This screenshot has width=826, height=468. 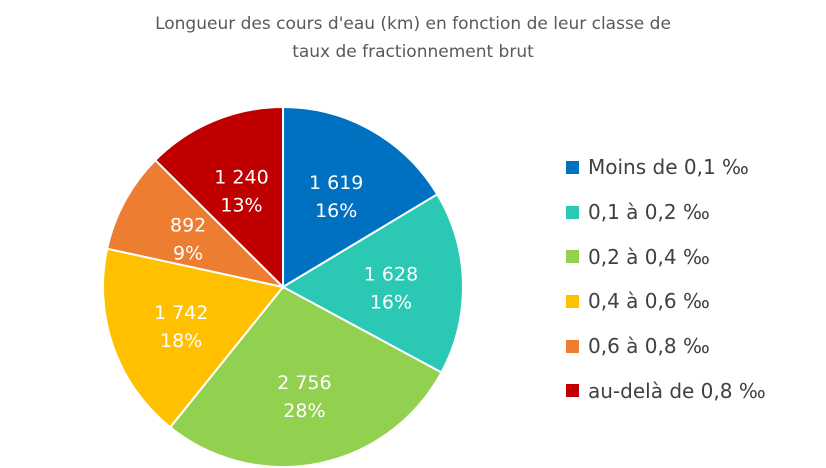 I want to click on slice-value-label-5: 892, so click(x=188, y=225).